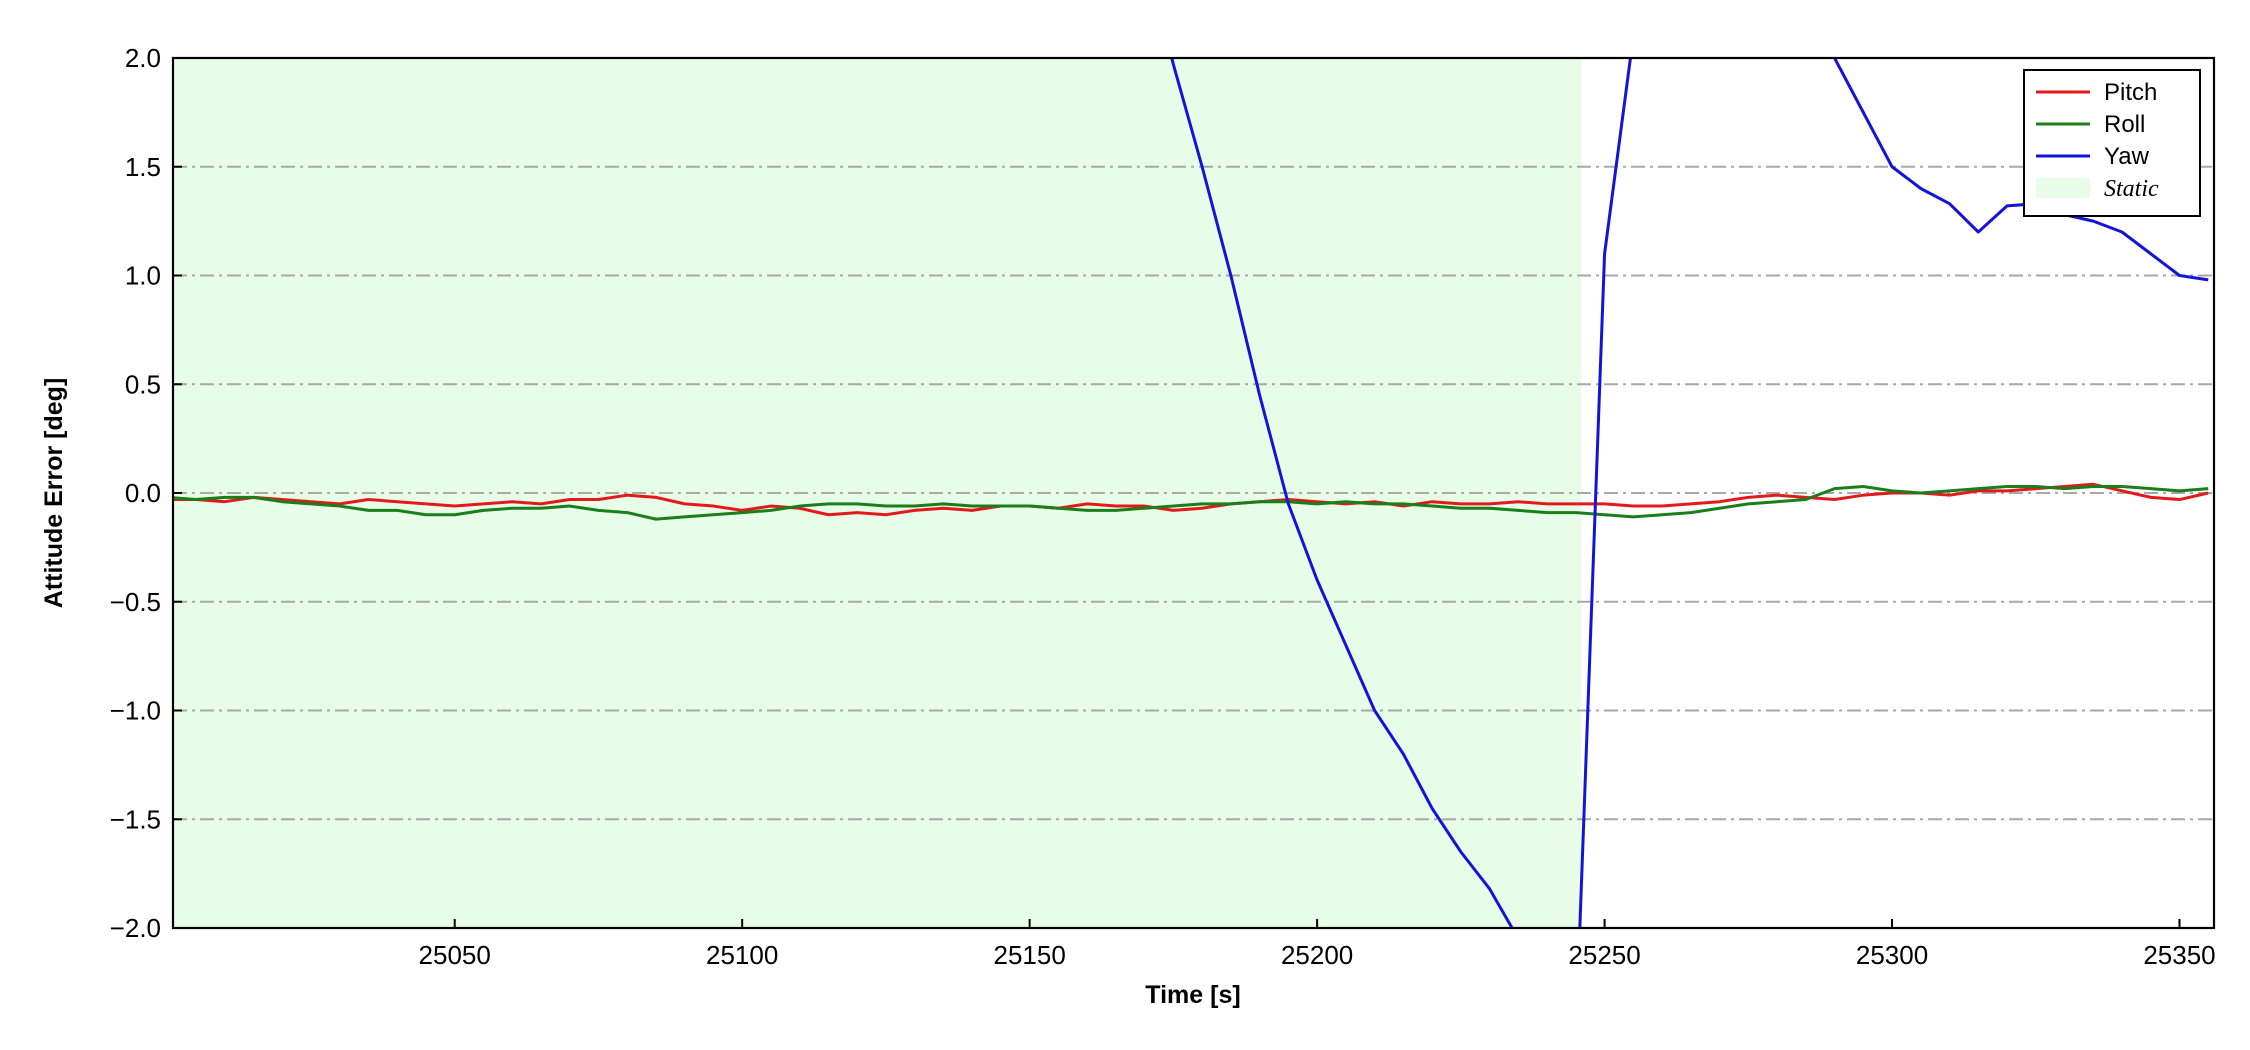 The width and height of the screenshot is (2250, 1050). I want to click on x-tick-label: 25200, so click(1317, 955).